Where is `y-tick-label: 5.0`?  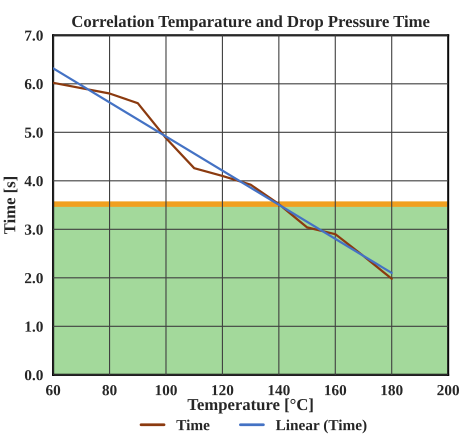
y-tick-label: 5.0 is located at coordinates (33, 132).